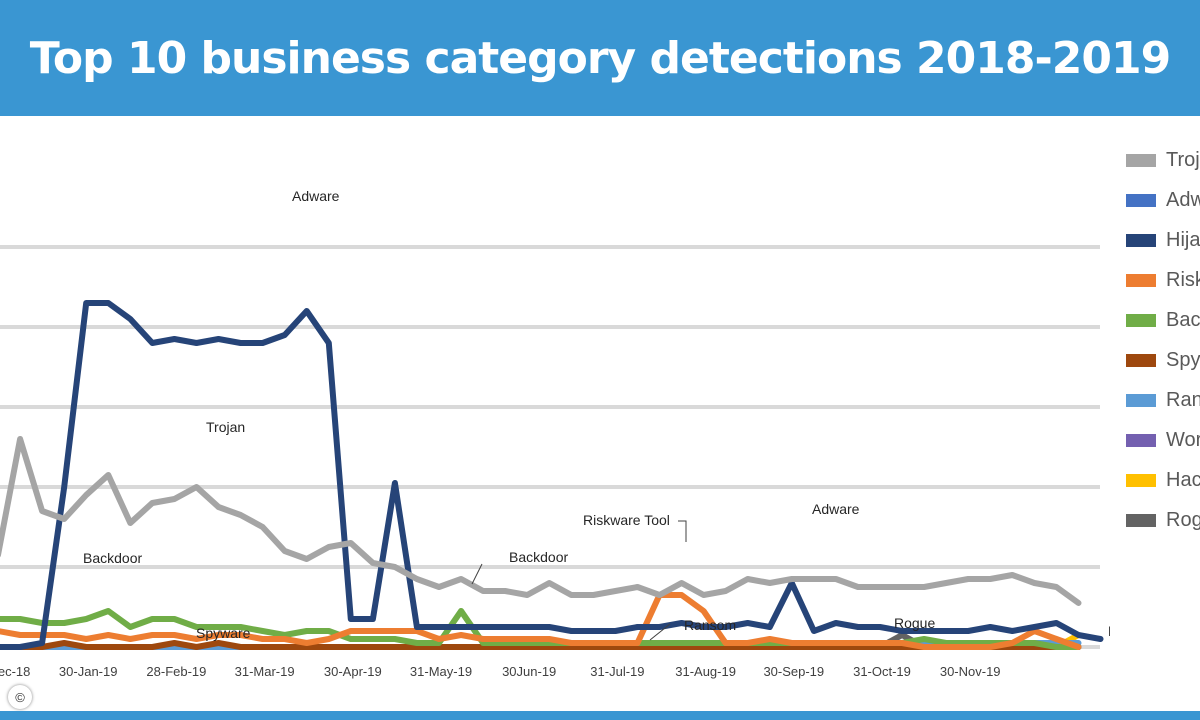  Describe the element at coordinates (1163, 240) in the screenshot. I see `legend-item: Hijacker` at that location.